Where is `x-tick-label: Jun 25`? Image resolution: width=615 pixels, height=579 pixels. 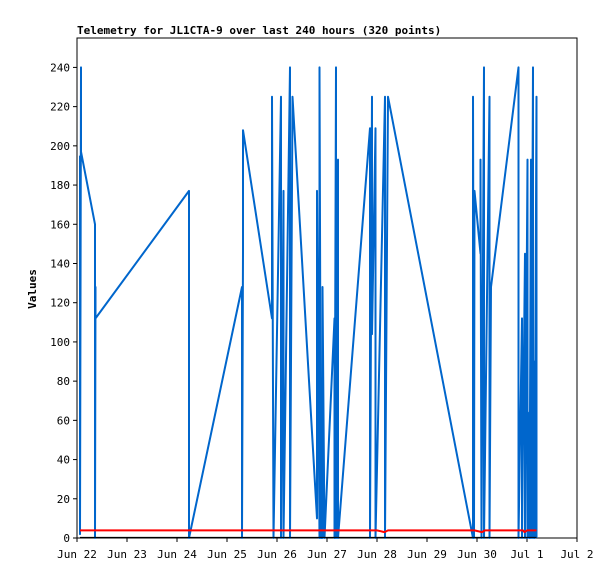
x-tick-label: Jun 25 is located at coordinates (227, 554).